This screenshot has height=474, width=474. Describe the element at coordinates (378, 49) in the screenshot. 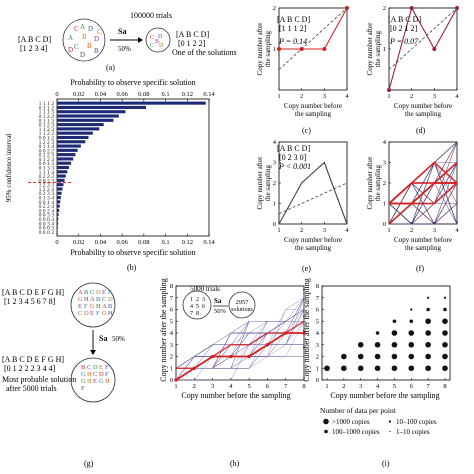

I see `d-ylabel-line2: the sampling` at that location.